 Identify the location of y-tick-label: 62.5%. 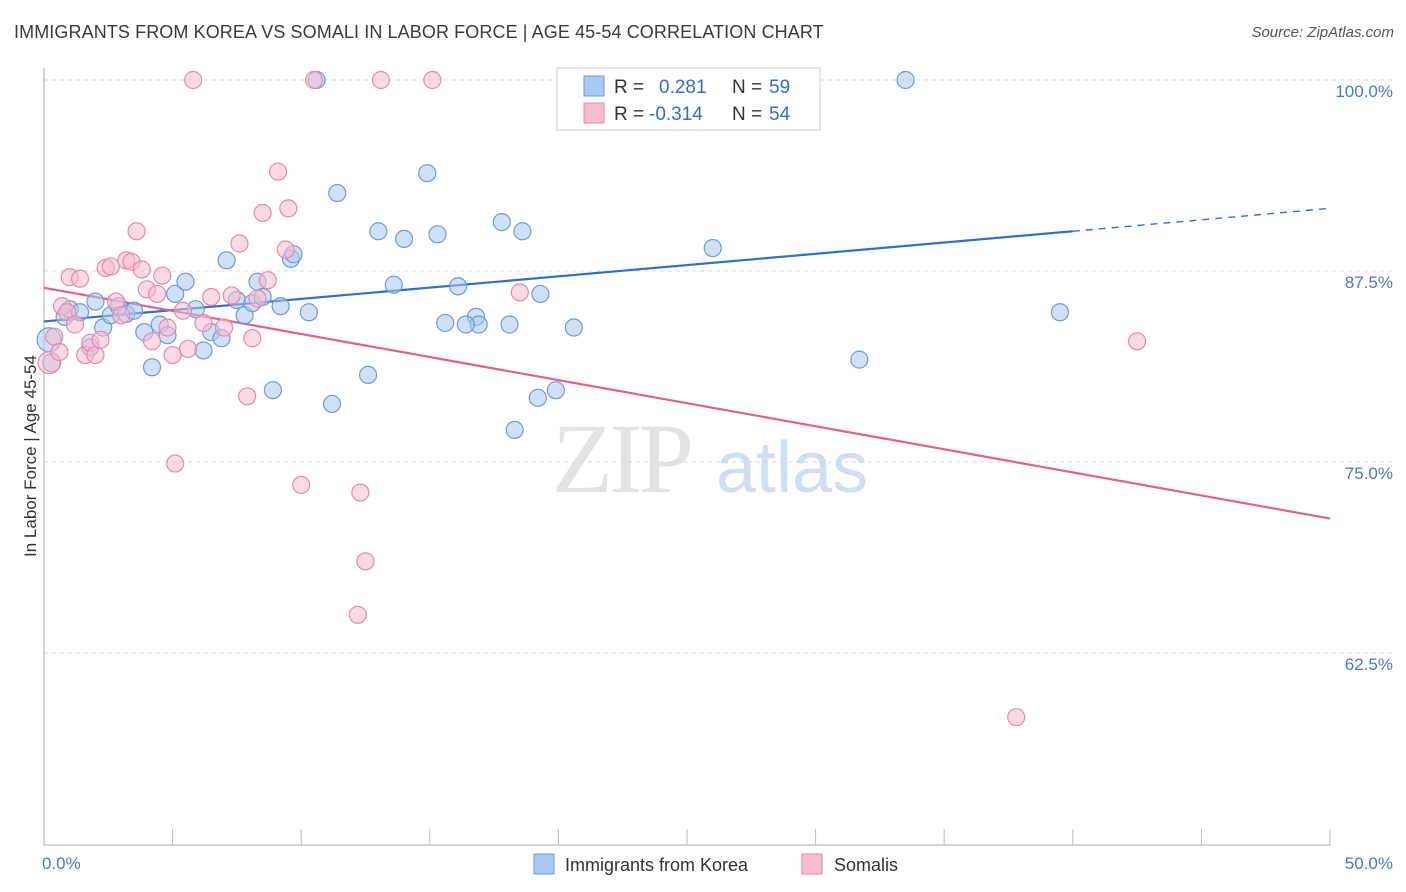
(1369, 664).